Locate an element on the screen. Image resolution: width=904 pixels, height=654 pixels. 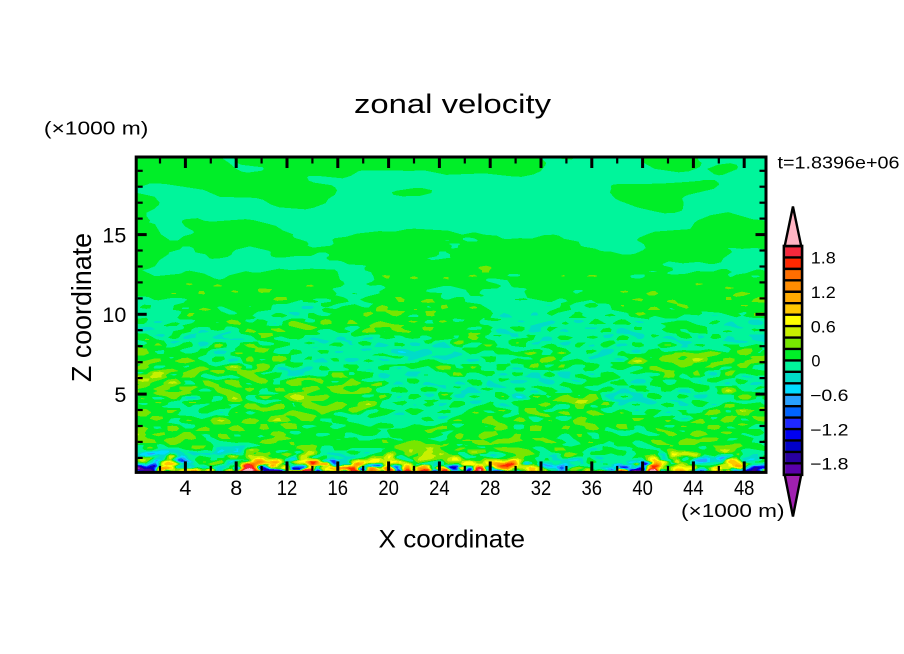
svg-text: zonal velocity is located at coordinates (453, 104).